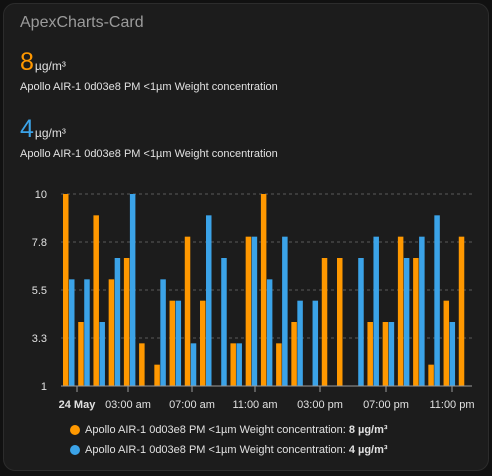 Image resolution: width=492 pixels, height=476 pixels. What do you see at coordinates (78, 405) in the screenshot?
I see `x-tick-label: 24 May` at bounding box center [78, 405].